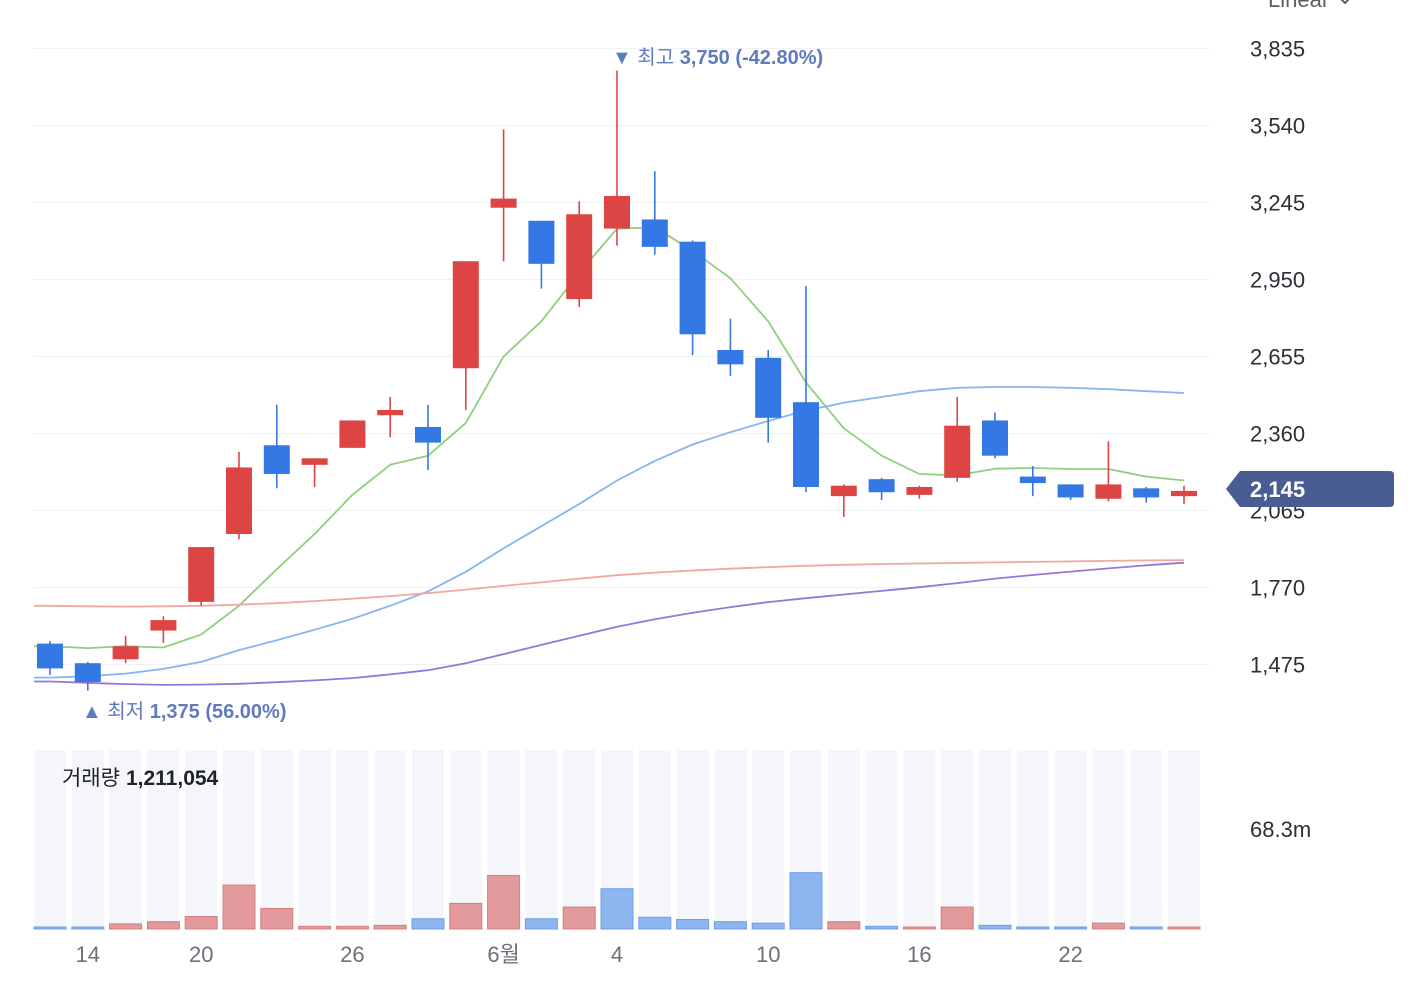 This screenshot has width=1414, height=1008. What do you see at coordinates (768, 954) in the screenshot?
I see `x-tick-label: 10` at bounding box center [768, 954].